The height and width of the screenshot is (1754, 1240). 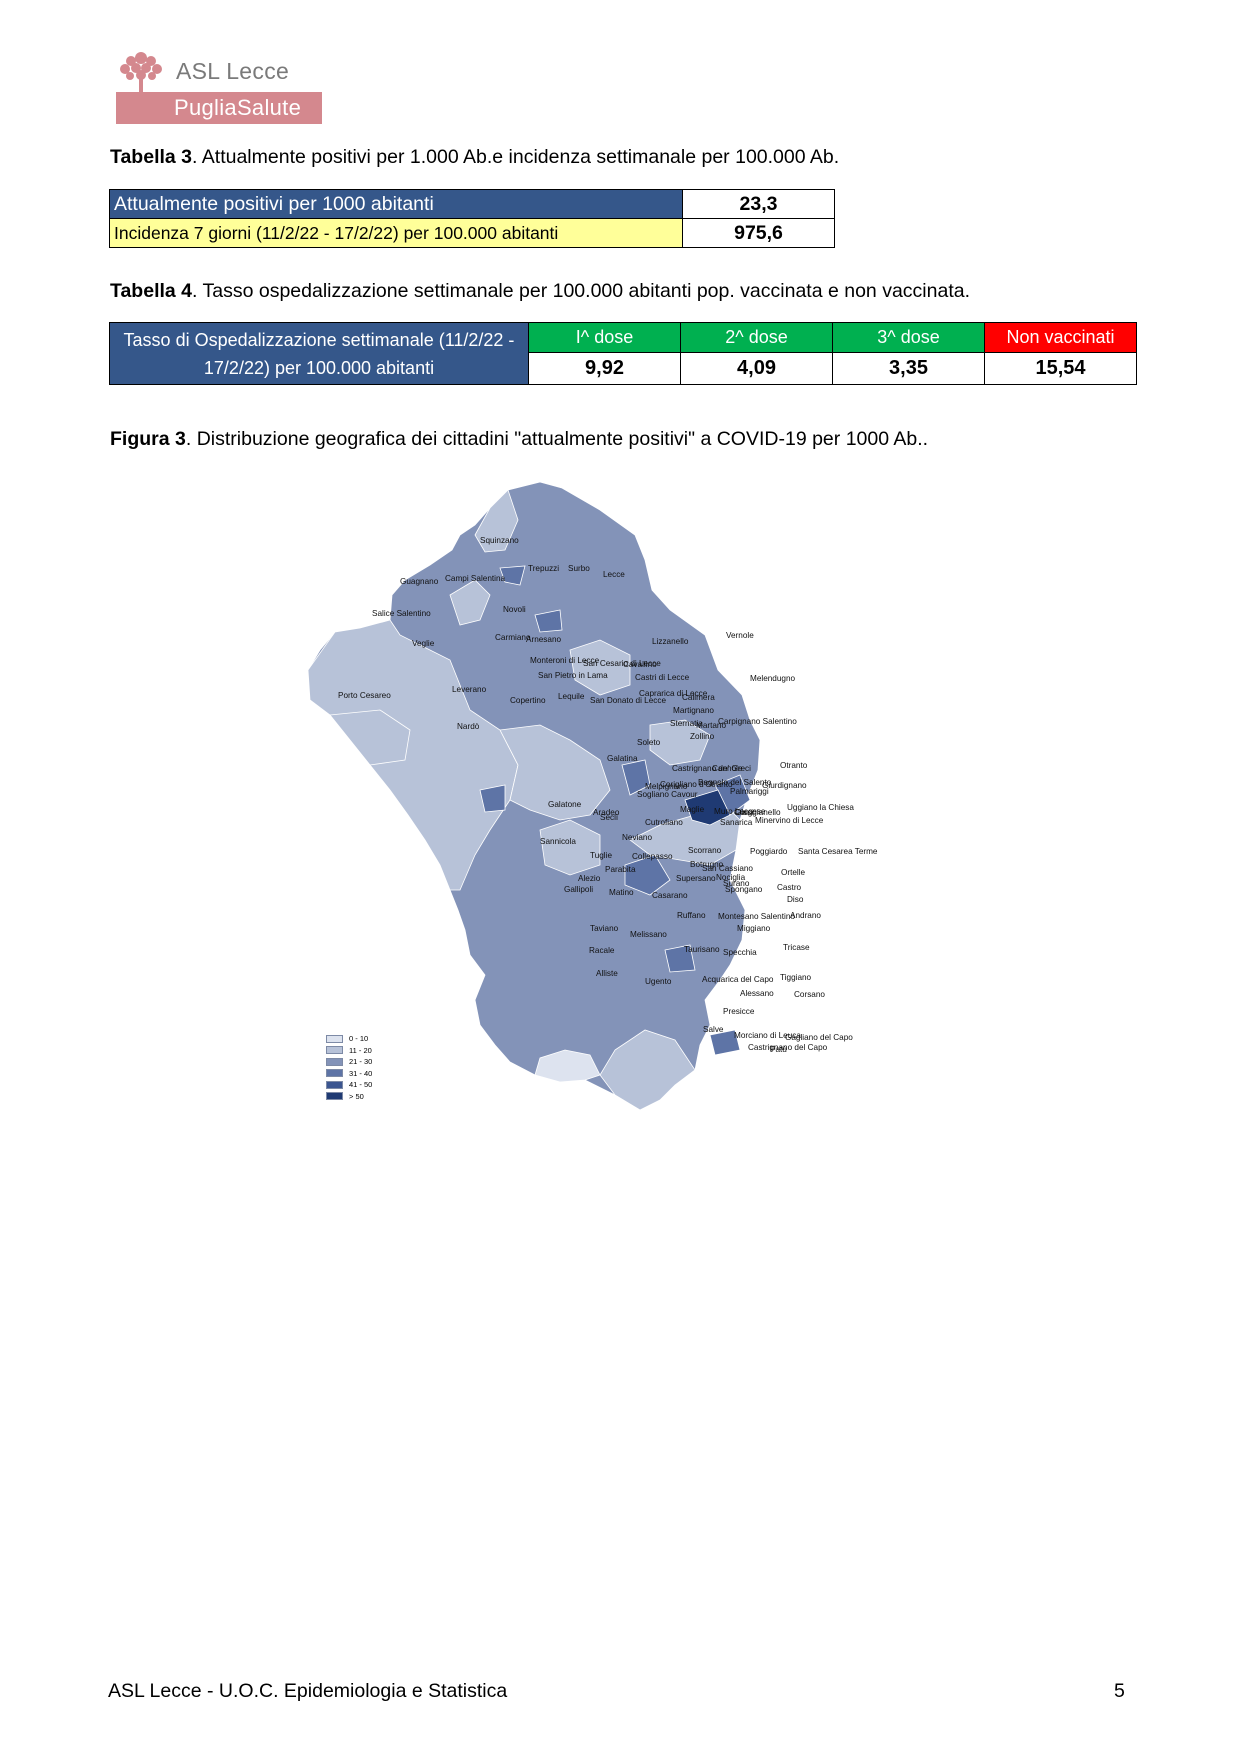 I want to click on town-label: Giuggianello, so click(x=758, y=812).